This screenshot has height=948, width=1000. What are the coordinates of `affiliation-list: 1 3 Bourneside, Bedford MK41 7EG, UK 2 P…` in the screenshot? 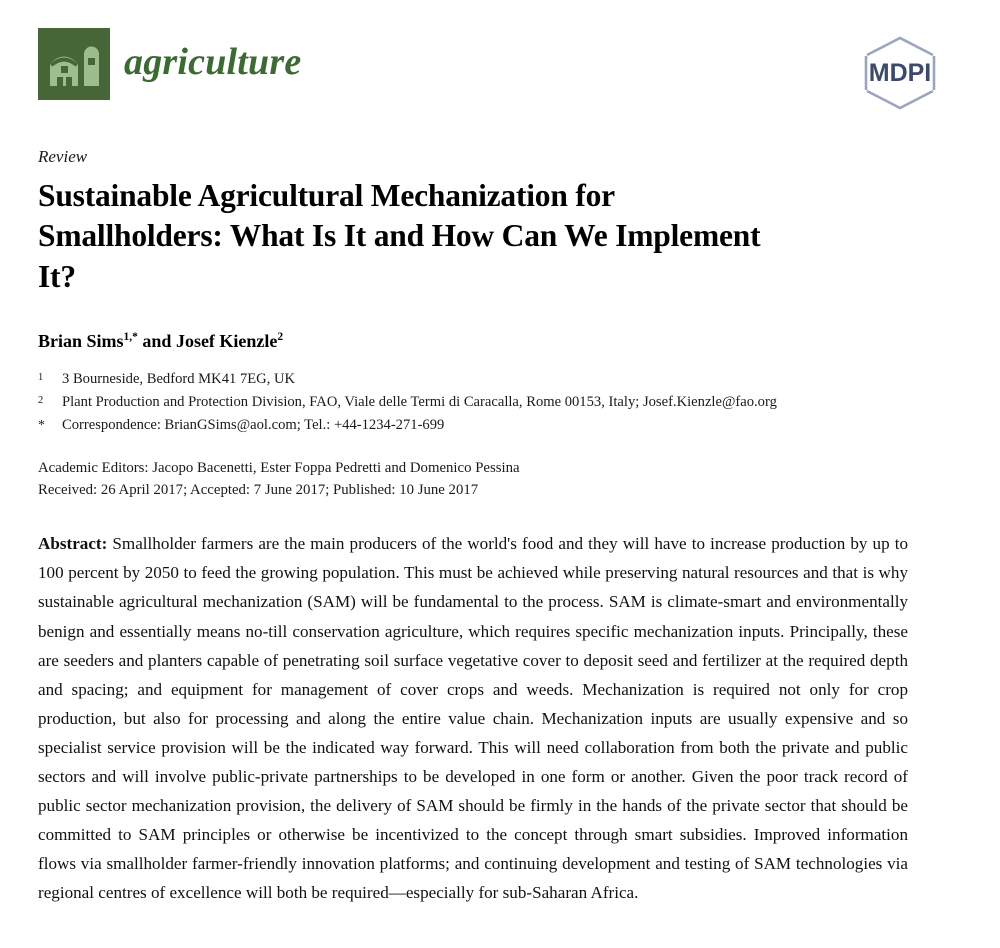 It's located at (500, 402).